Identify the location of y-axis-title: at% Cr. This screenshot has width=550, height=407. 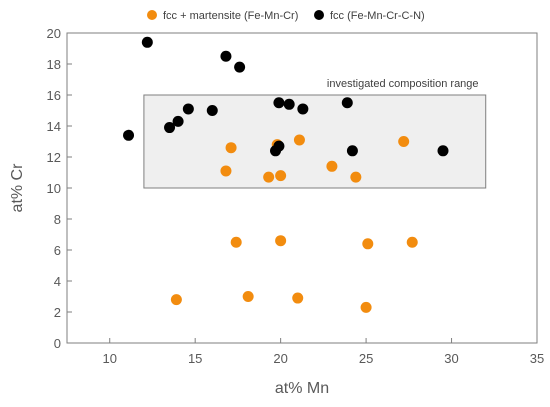
(17, 188).